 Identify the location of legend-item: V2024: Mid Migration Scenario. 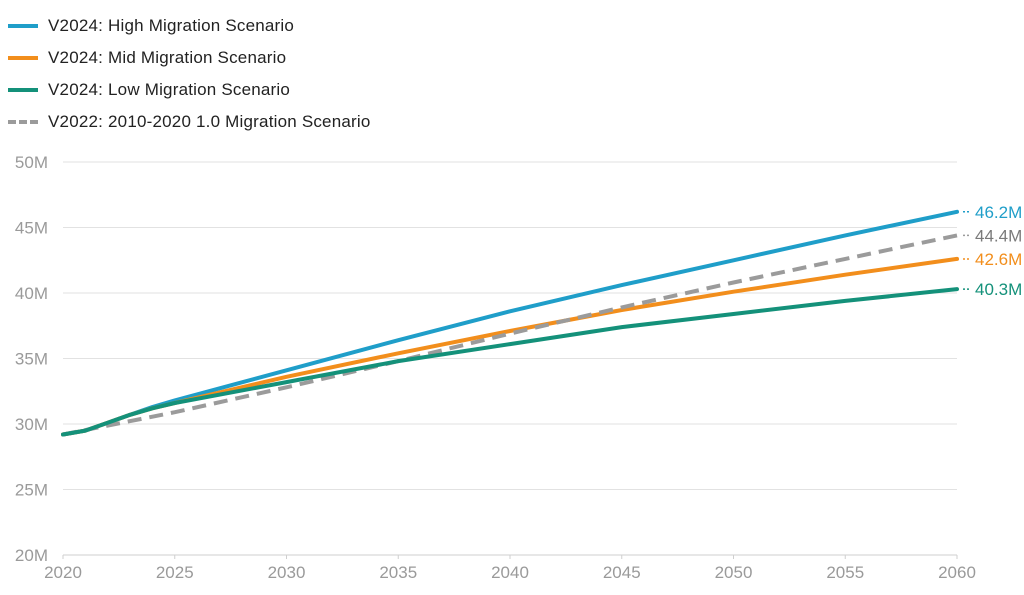
(189, 58).